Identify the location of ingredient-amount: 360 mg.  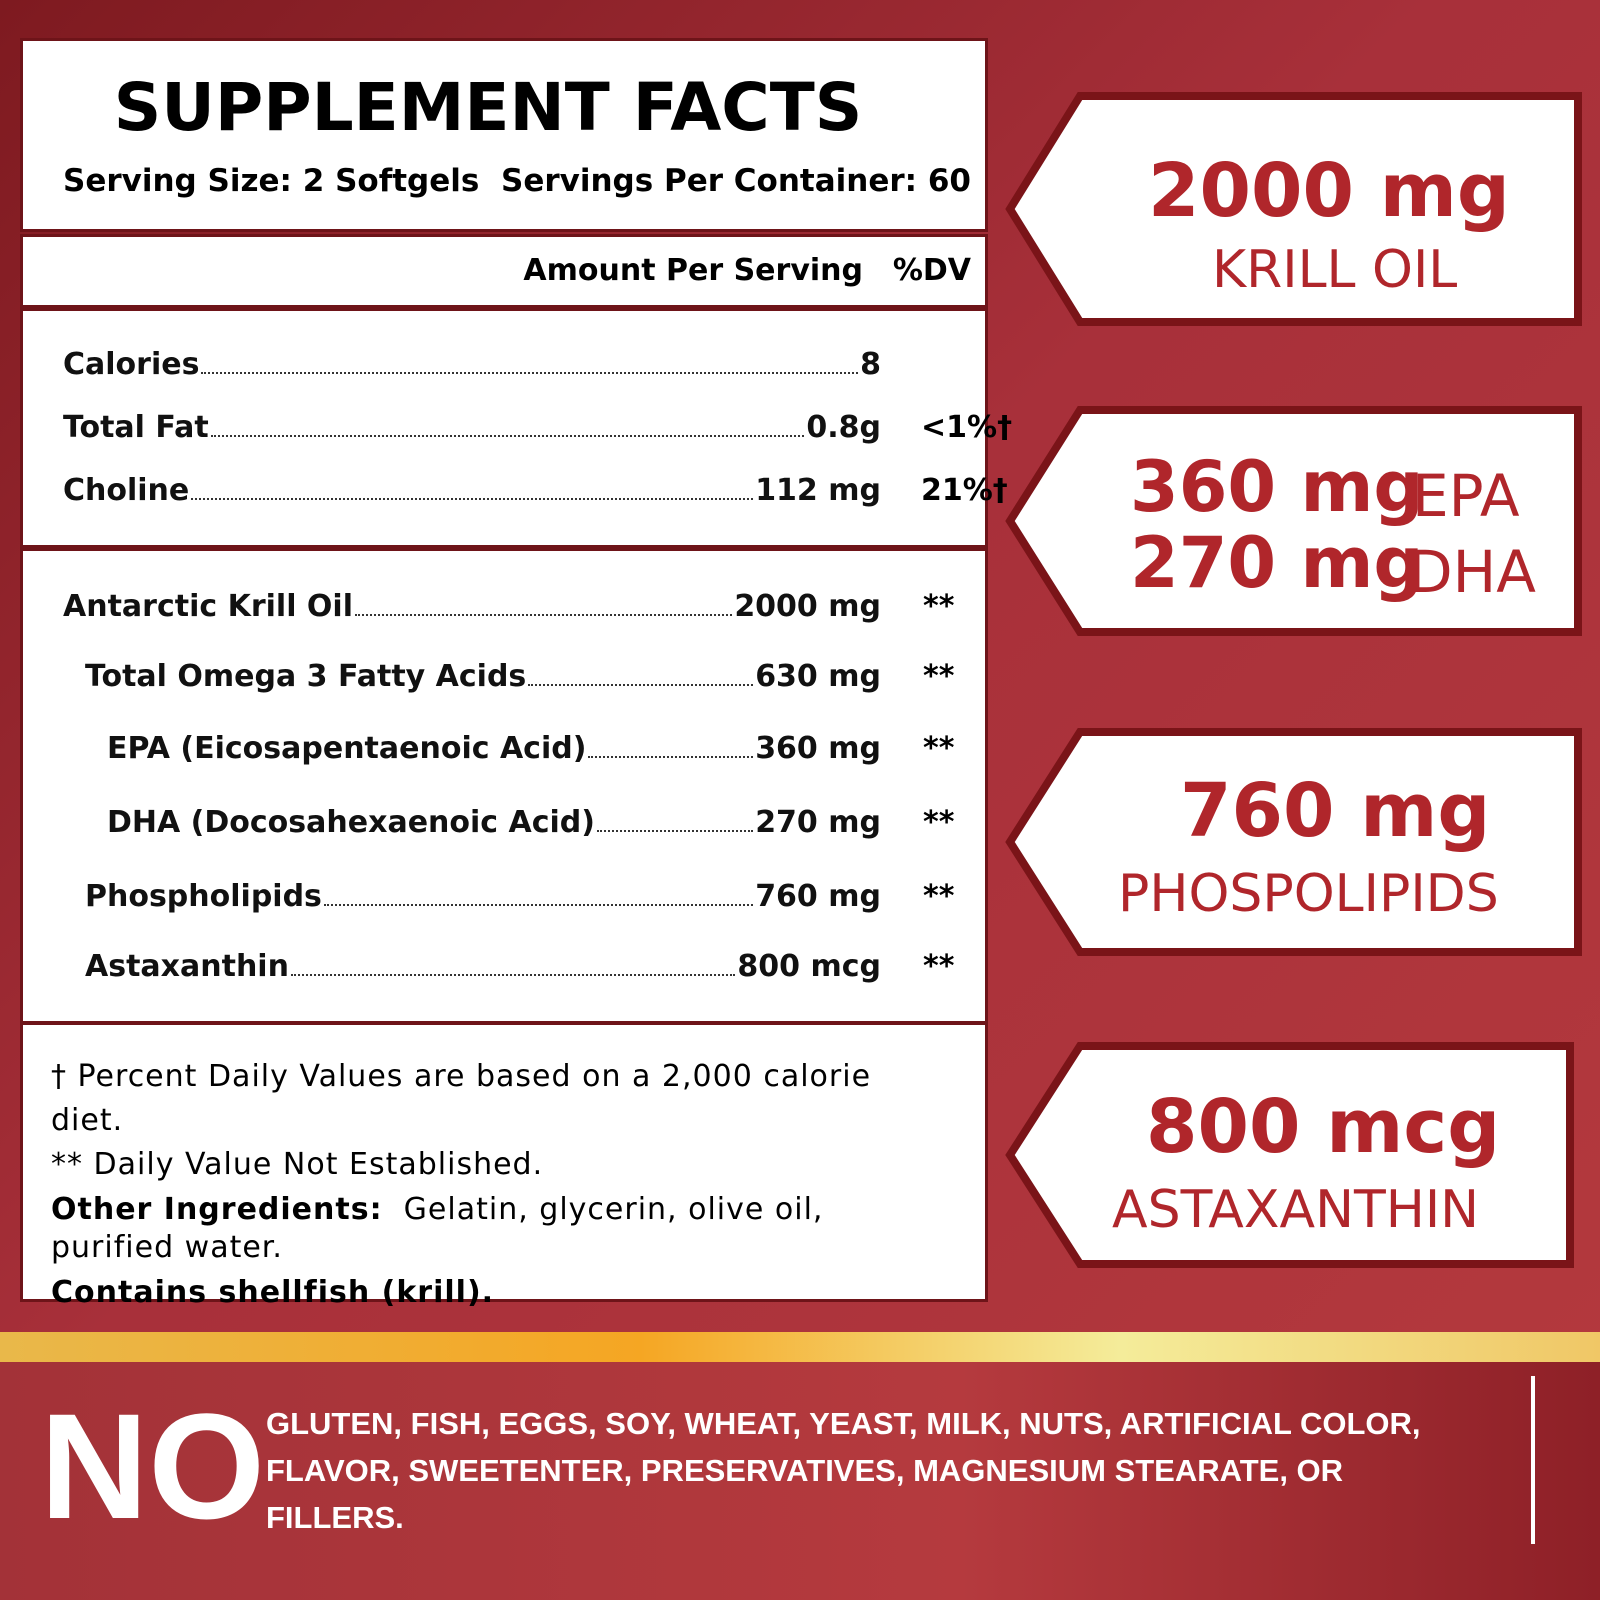
(818, 748).